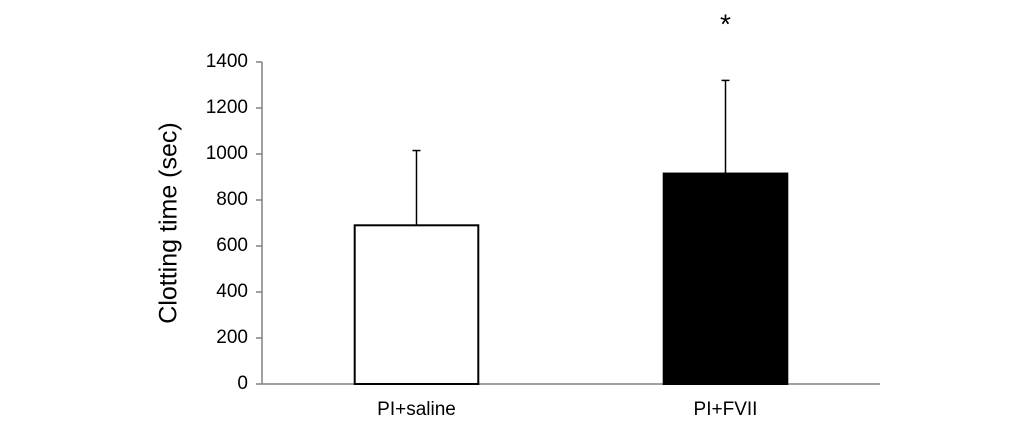 The width and height of the screenshot is (1033, 435). Describe the element at coordinates (242, 383) in the screenshot. I see `y-tick-label: 0` at that location.